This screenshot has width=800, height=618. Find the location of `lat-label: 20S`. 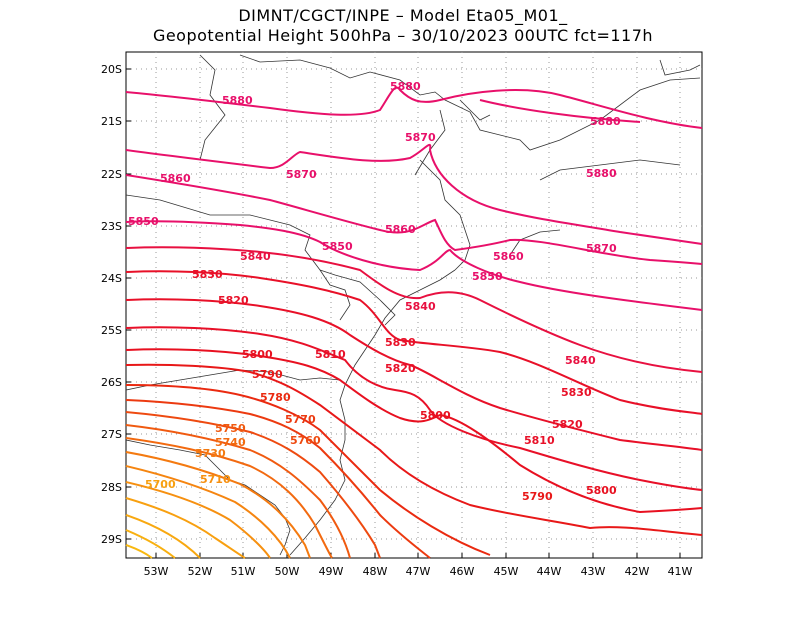

lat-label: 20S is located at coordinates (111, 69).